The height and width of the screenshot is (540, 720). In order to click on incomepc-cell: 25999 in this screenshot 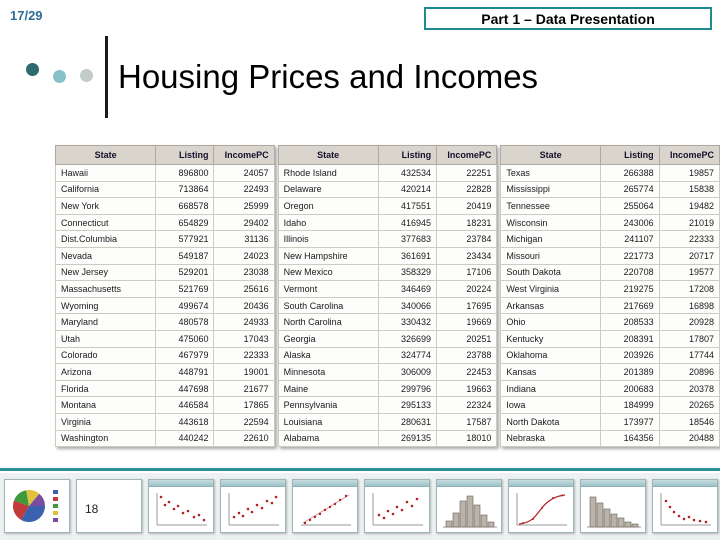, I will do `click(244, 206)`.